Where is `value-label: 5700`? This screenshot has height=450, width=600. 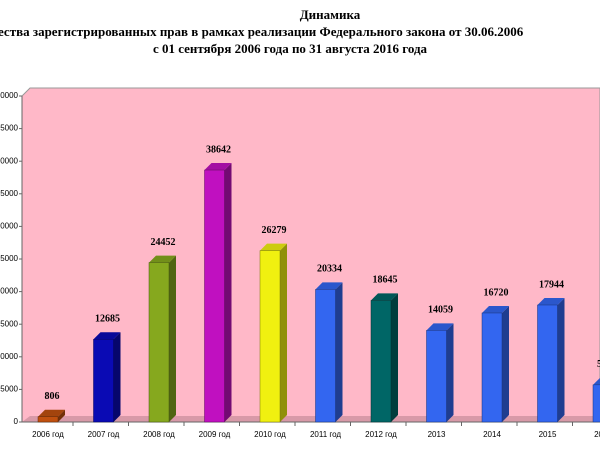 value-label: 5700 is located at coordinates (598, 364).